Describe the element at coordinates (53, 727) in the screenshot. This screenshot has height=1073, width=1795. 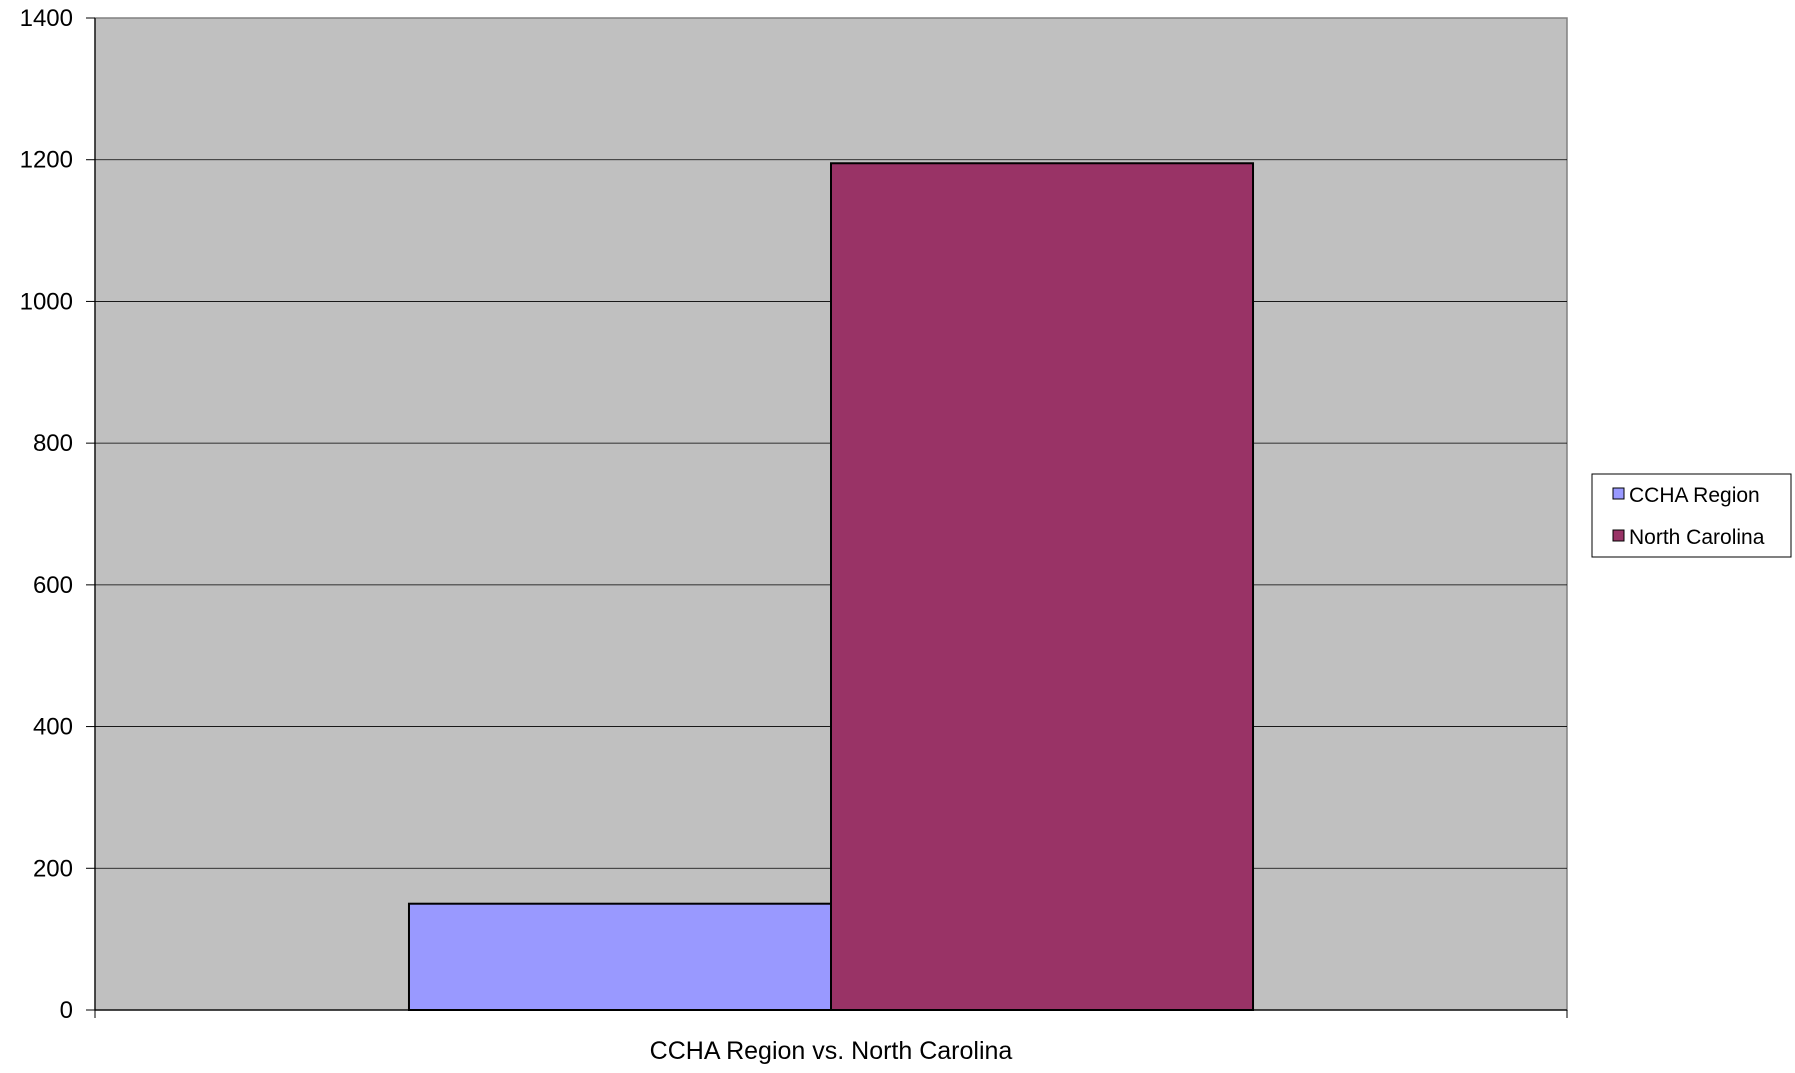
I see `y-tick-label: 400` at that location.